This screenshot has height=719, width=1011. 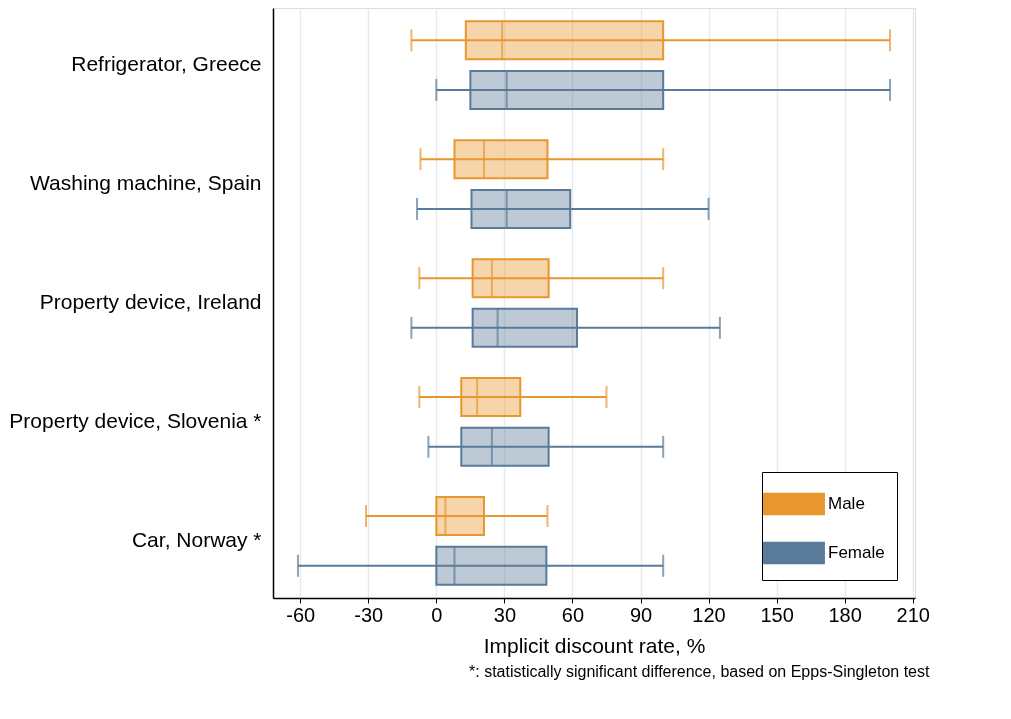 What do you see at coordinates (594, 645) in the screenshot?
I see `x-axis-title: Implicit discount rate, %` at bounding box center [594, 645].